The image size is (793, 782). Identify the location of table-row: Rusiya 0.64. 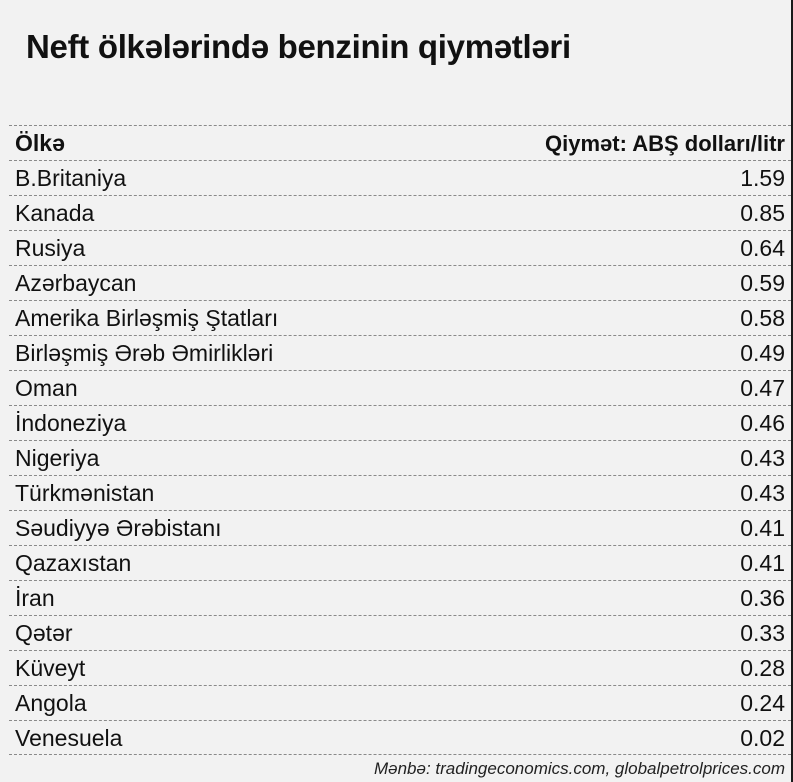
(400, 247).